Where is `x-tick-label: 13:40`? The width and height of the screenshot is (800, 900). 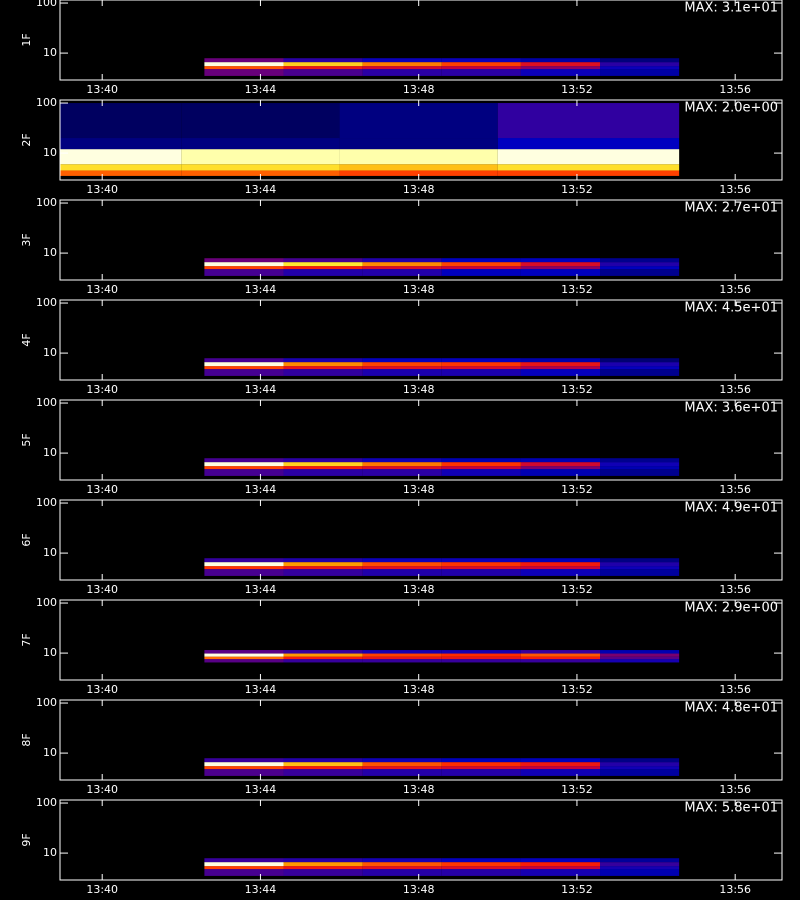
x-tick-label: 13:40 is located at coordinates (102, 689).